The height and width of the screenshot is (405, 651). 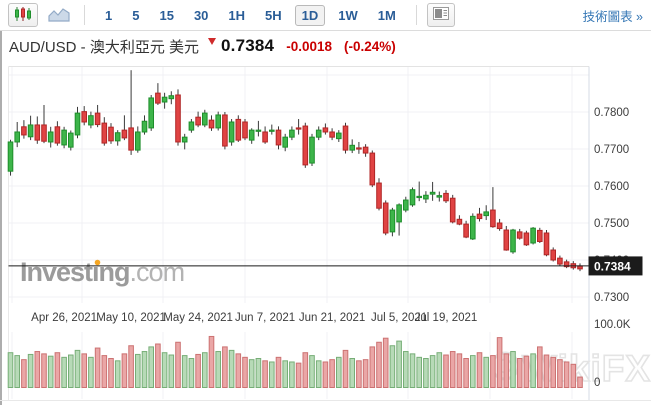 I want to click on technical-chart-link: 技術圖表 », so click(x=612, y=16).